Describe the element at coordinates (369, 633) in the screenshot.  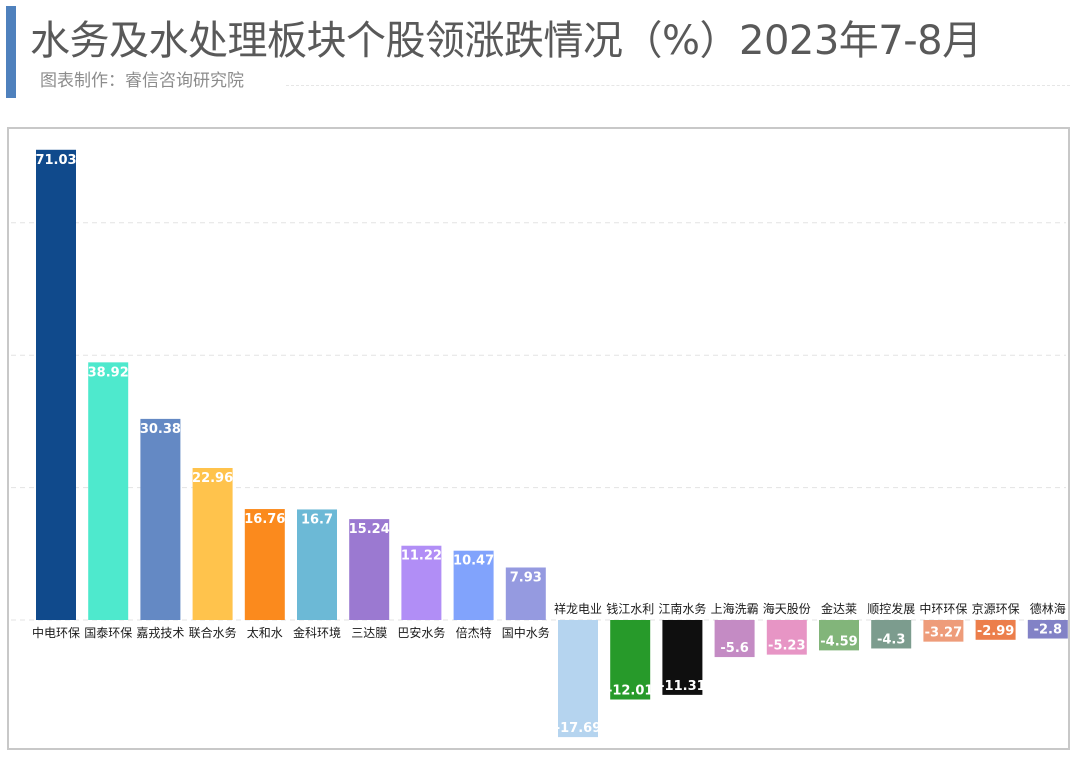
I see `category-label: 三达膜` at that location.